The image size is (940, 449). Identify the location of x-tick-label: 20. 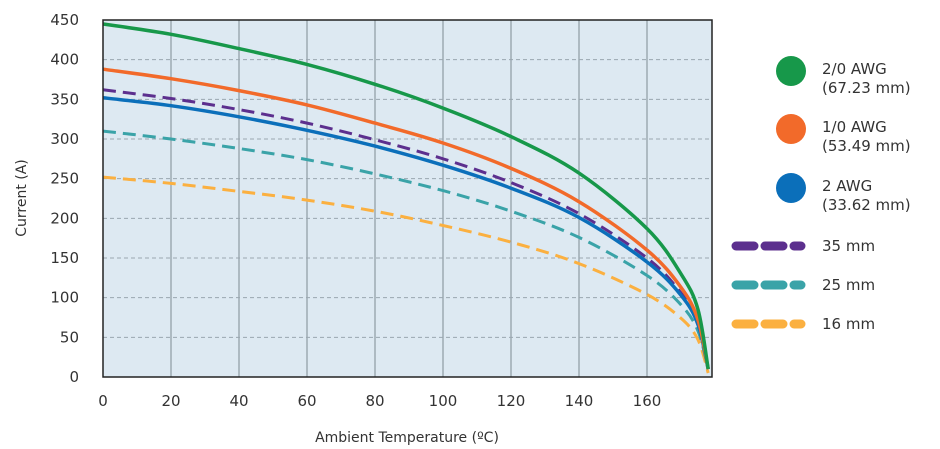
(170, 401).